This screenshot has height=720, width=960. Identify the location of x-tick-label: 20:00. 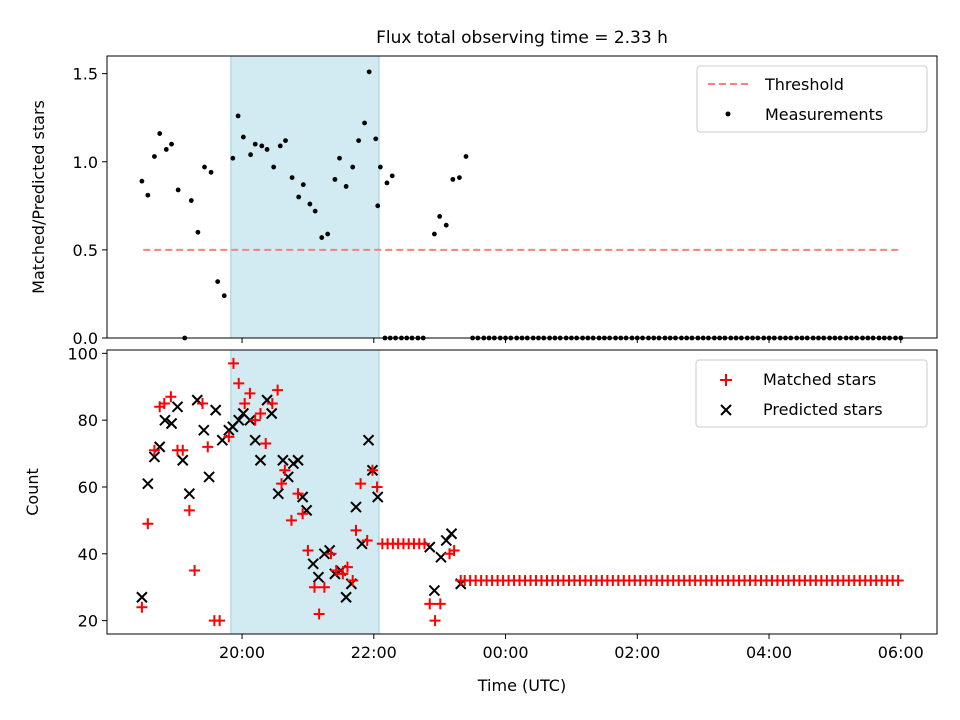
(242, 652).